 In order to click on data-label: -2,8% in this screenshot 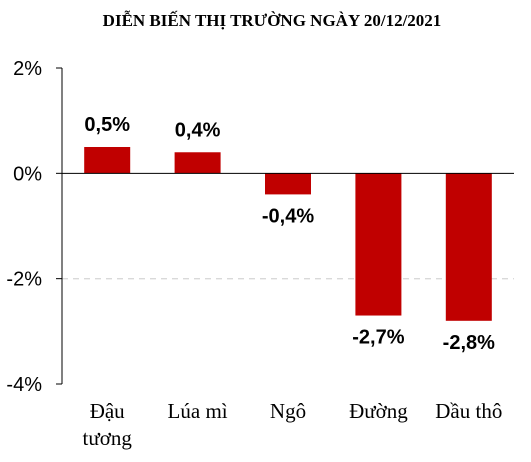, I will do `click(469, 343)`.